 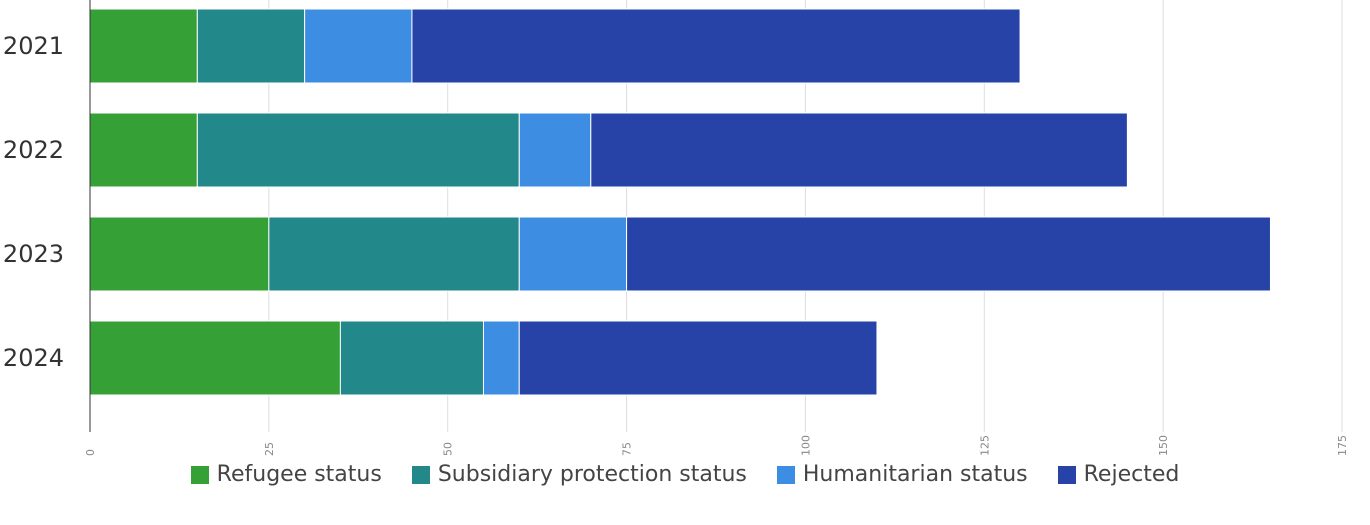 I want to click on legend-item: Subsidiary protection status, so click(x=579, y=474).